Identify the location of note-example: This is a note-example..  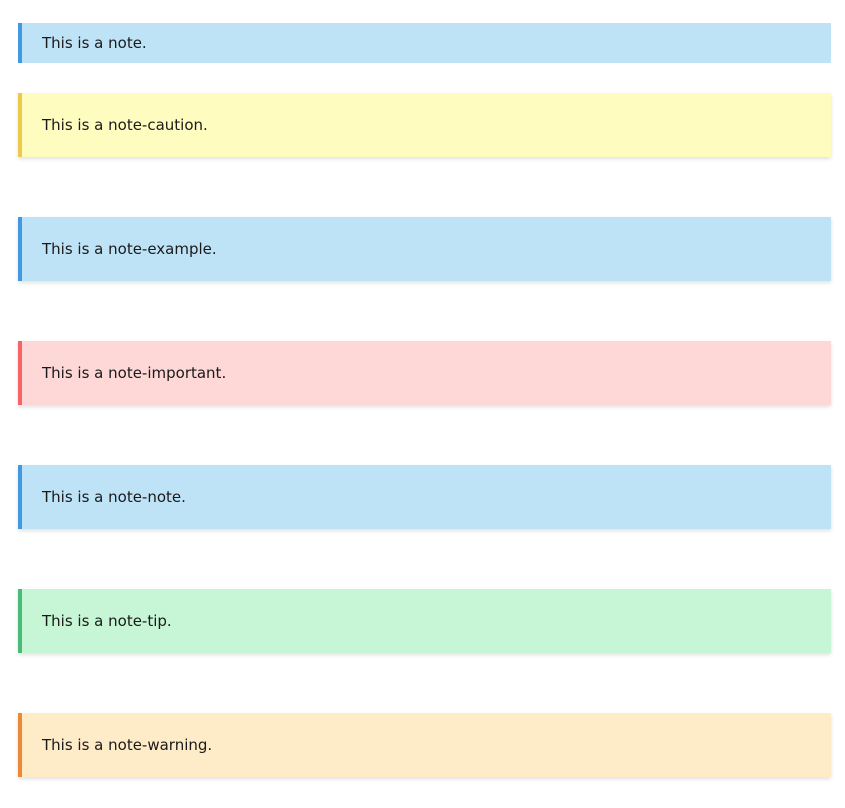
(424, 249).